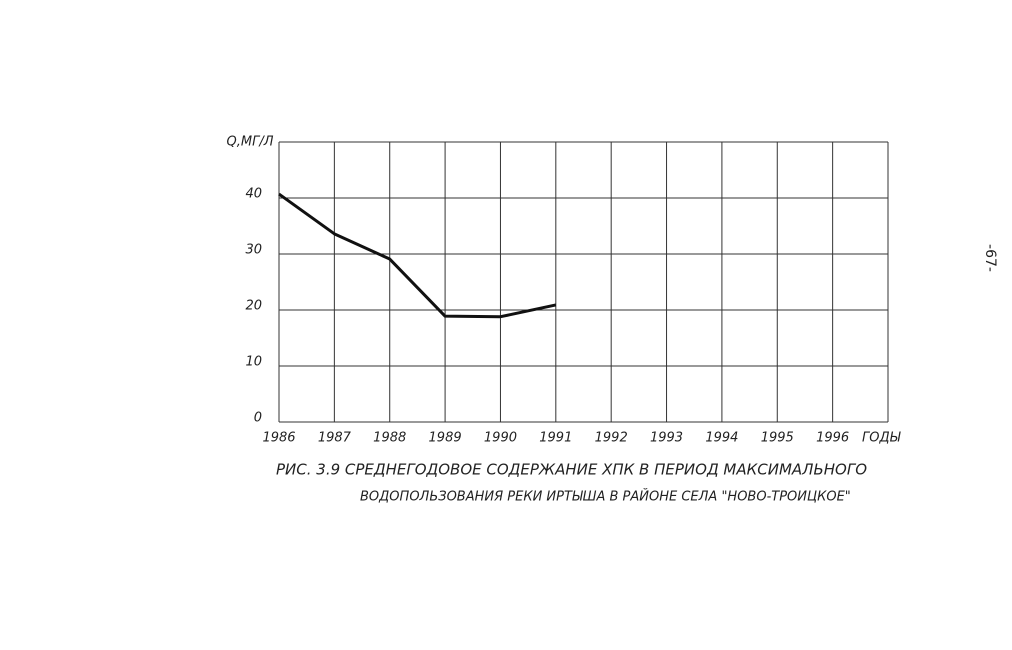 The width and height of the screenshot is (1012, 650). I want to click on x-tick-label: 1986, so click(278, 438).